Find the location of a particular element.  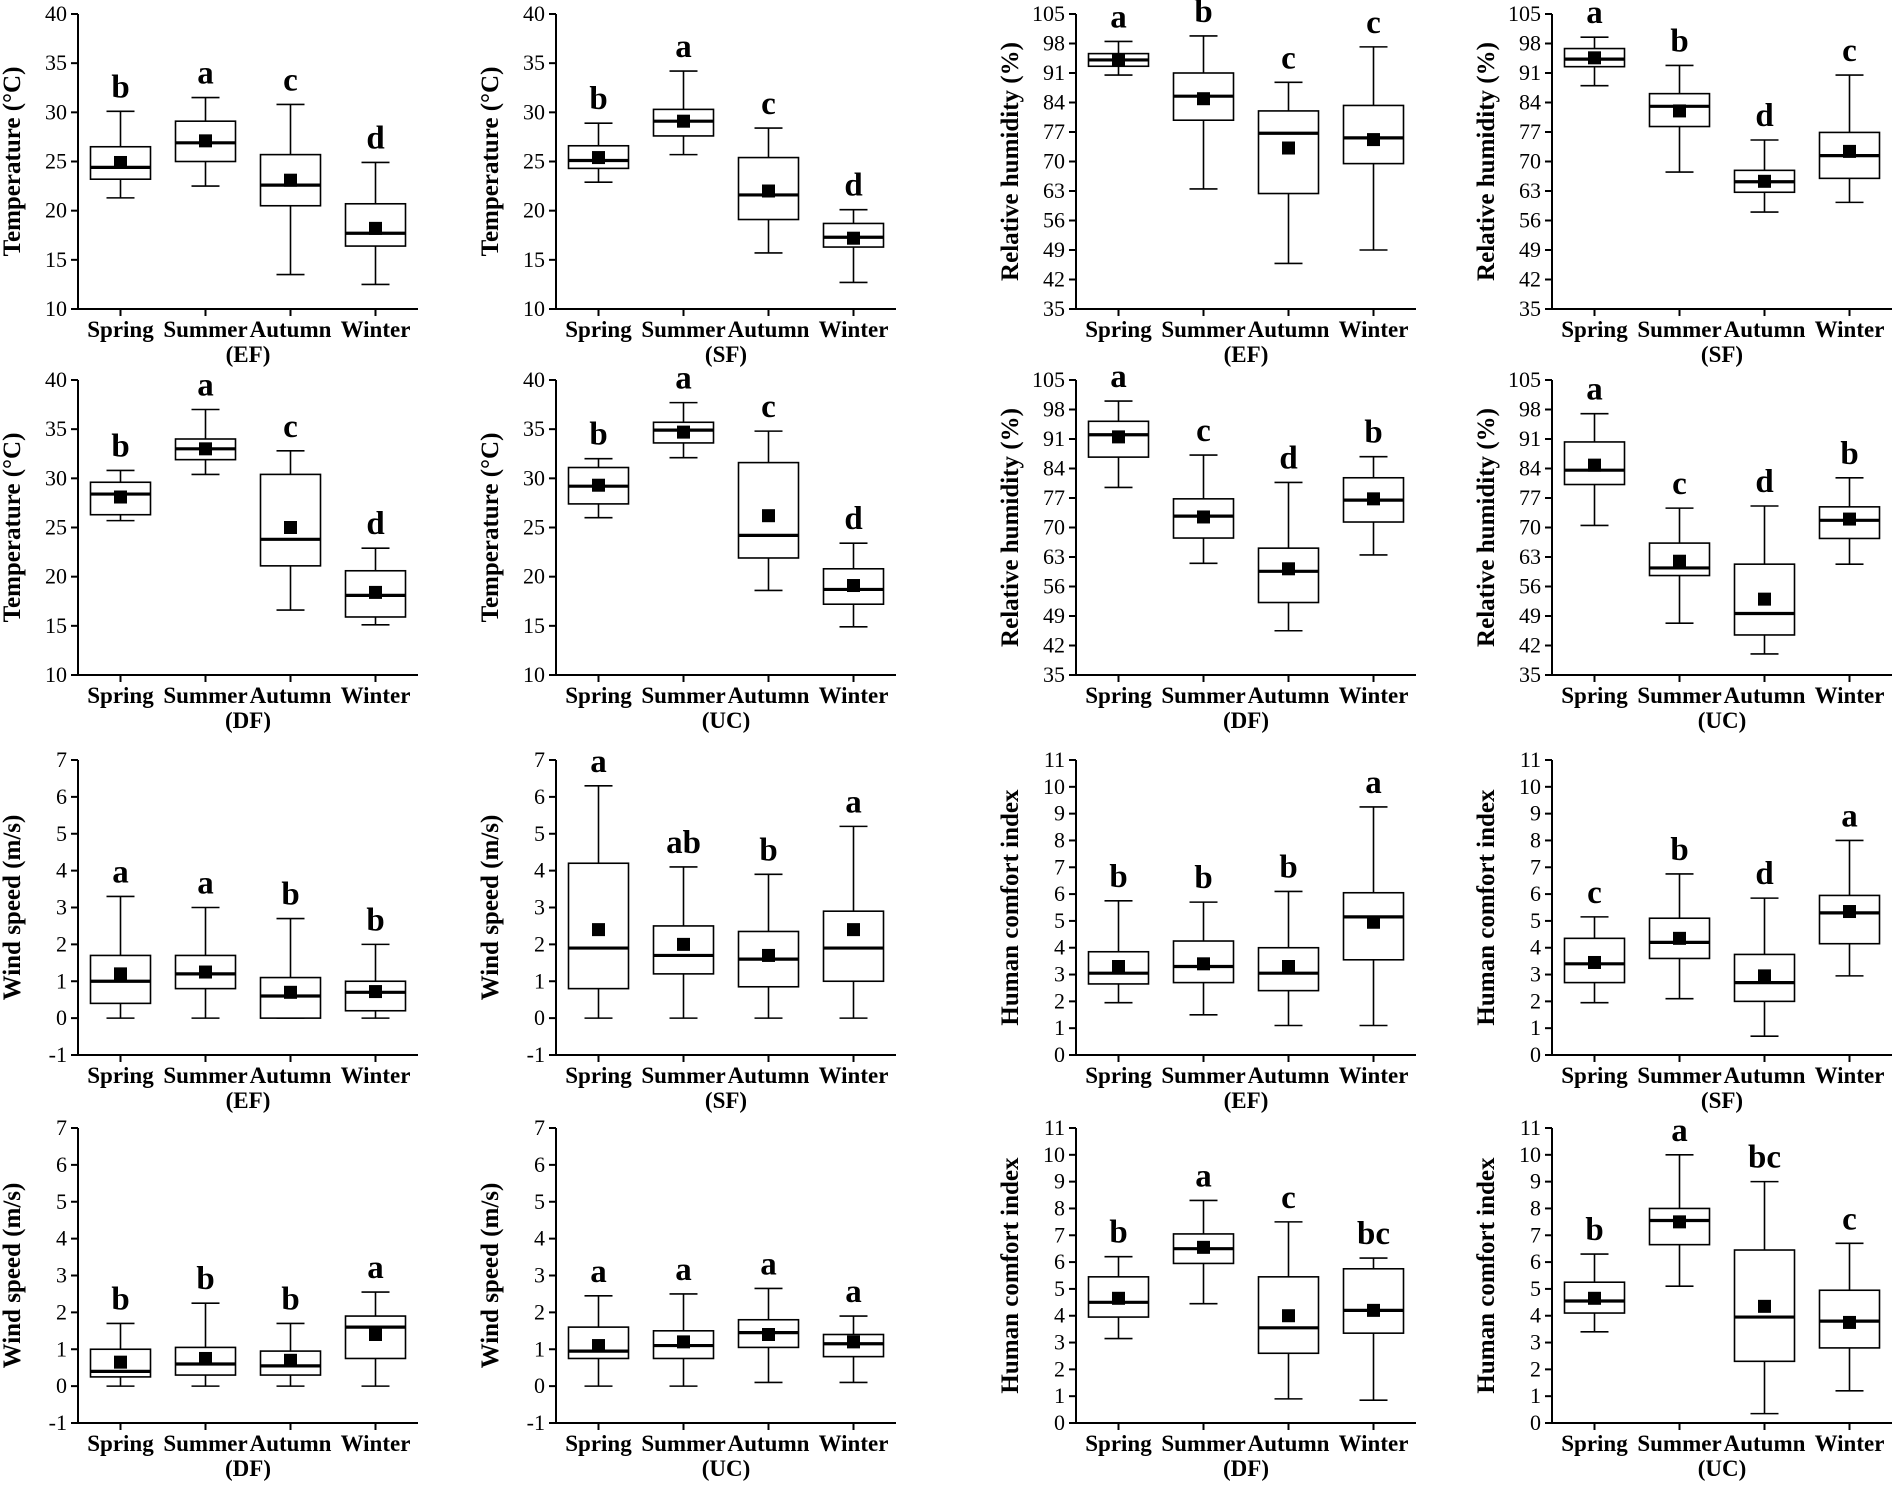

y-tick-label: 98 is located at coordinates (1054, 43).